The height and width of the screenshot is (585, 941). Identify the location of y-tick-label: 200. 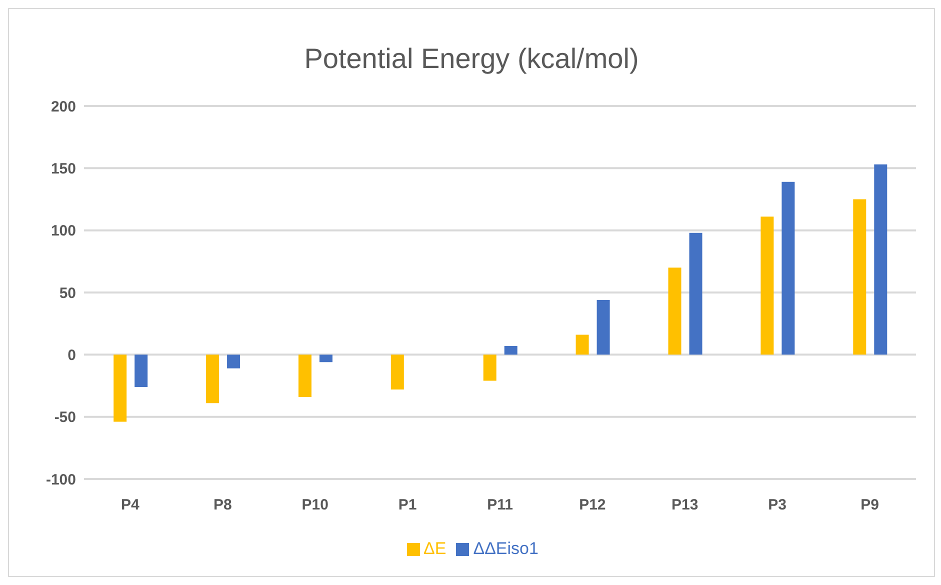
(63, 107).